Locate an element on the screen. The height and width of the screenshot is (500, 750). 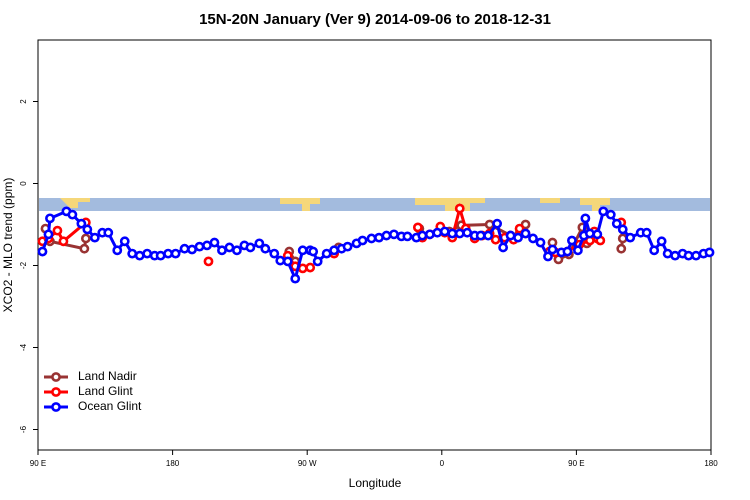
legend-label: Land Glint is located at coordinates (105, 391).